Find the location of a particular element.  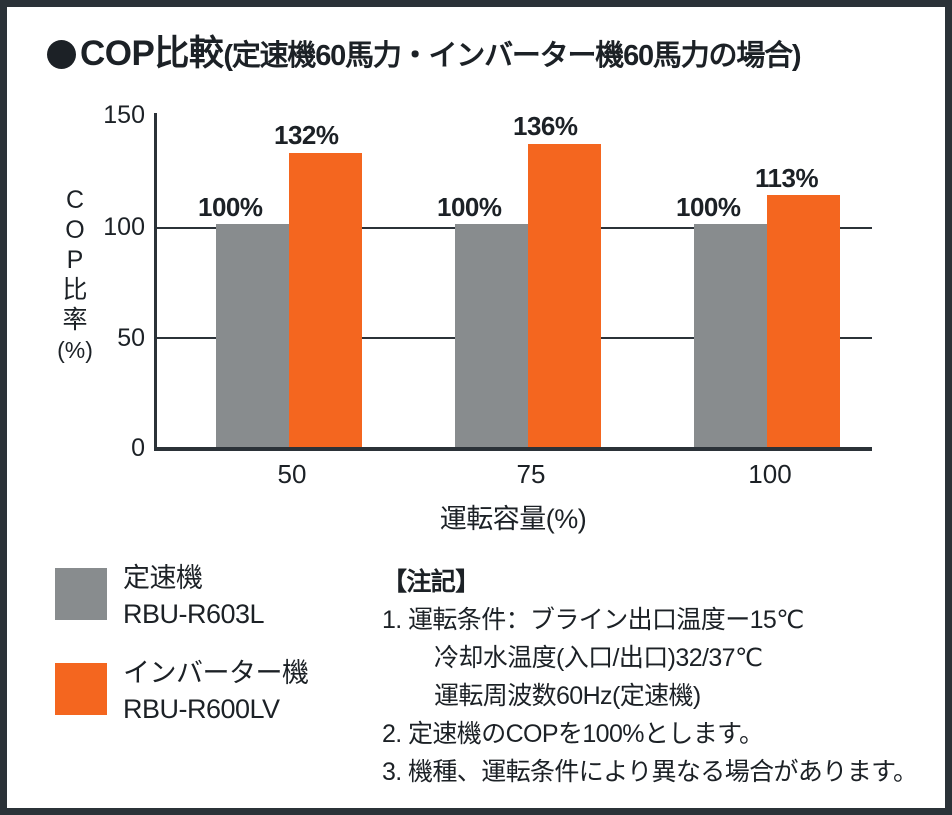

bar-label-inverter-50: 132% is located at coordinates (306, 135).